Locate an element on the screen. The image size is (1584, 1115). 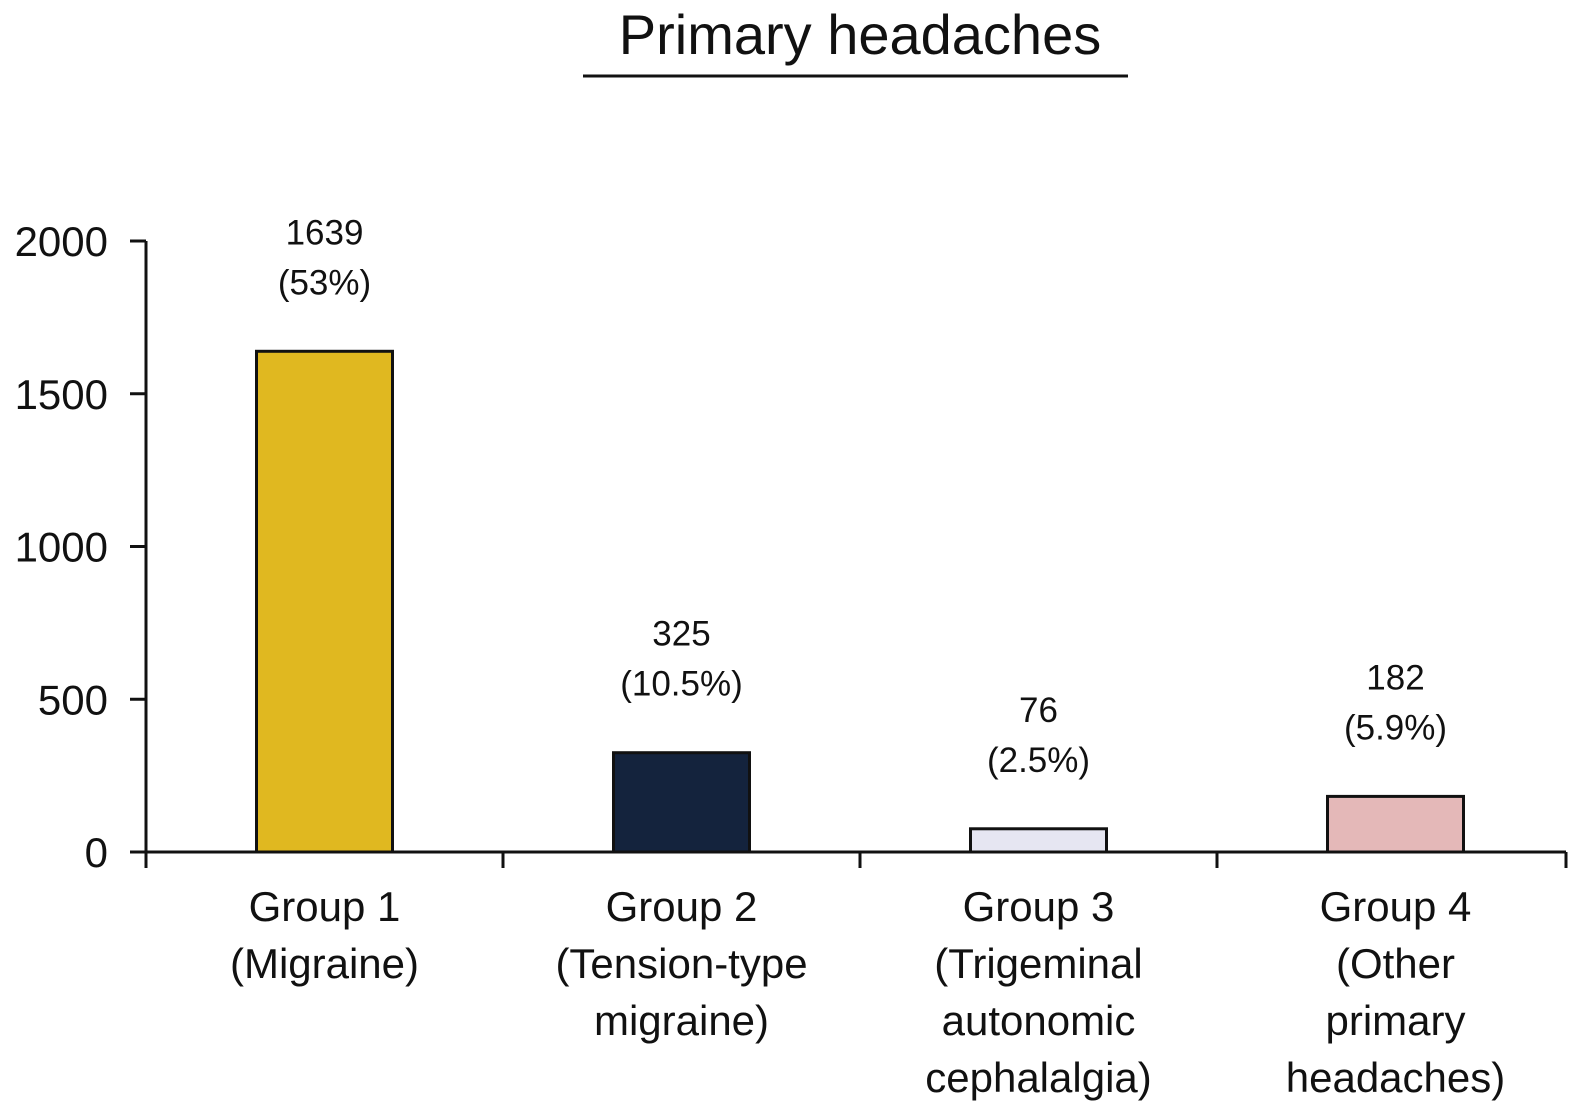
bar-value-label: 1639 is located at coordinates (325, 232).